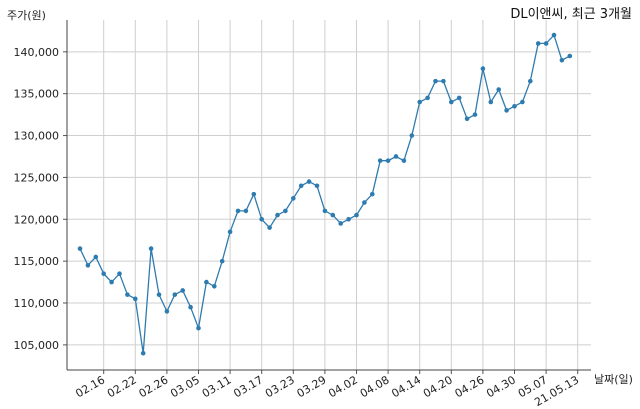 This screenshot has width=640, height=409. I want to click on x-tick-label: 04.14, so click(406, 386).